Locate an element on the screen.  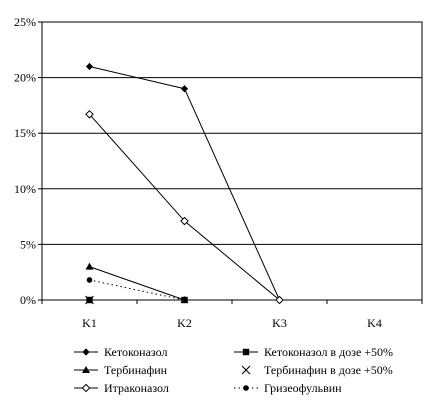
x-tick-label: K4 is located at coordinates (374, 323).